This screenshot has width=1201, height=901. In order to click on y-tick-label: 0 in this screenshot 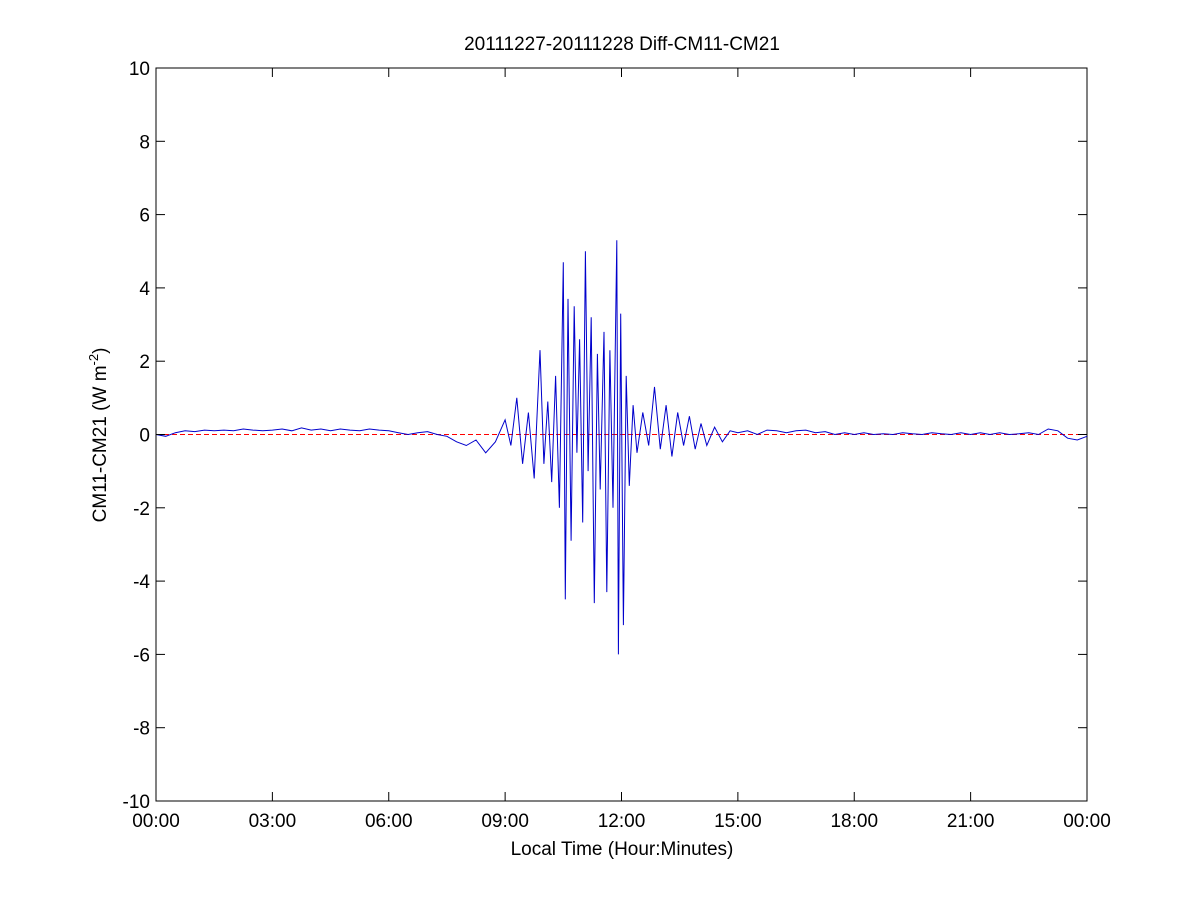, I will do `click(144, 436)`.